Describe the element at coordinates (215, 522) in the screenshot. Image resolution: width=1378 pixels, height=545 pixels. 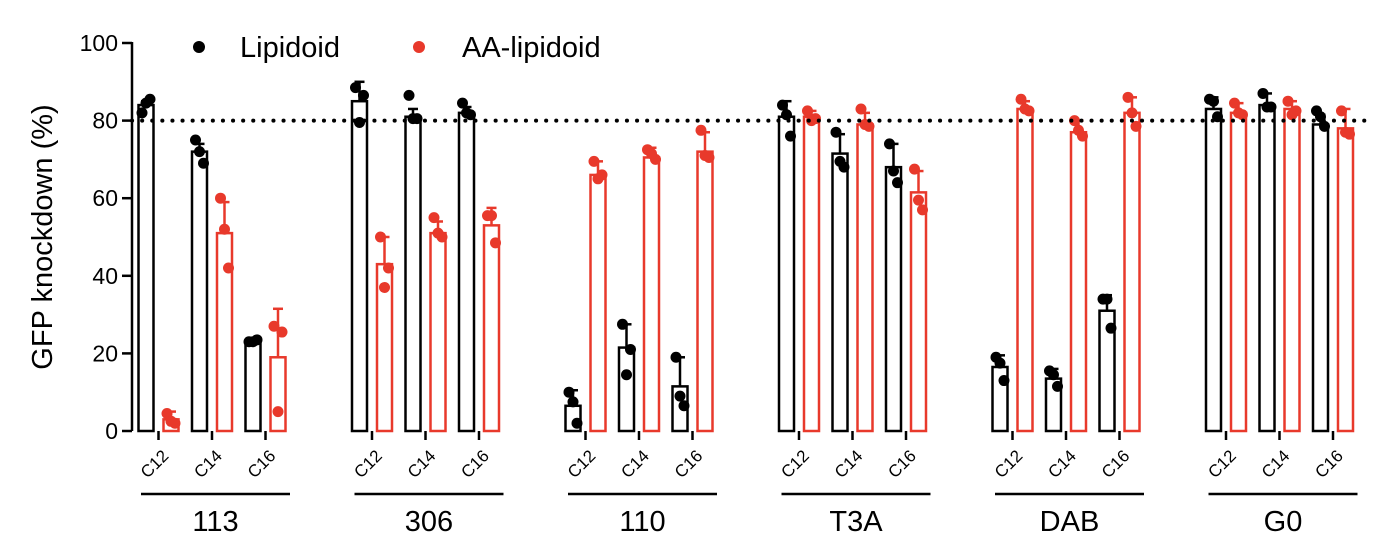
I see `group-label: 113` at that location.